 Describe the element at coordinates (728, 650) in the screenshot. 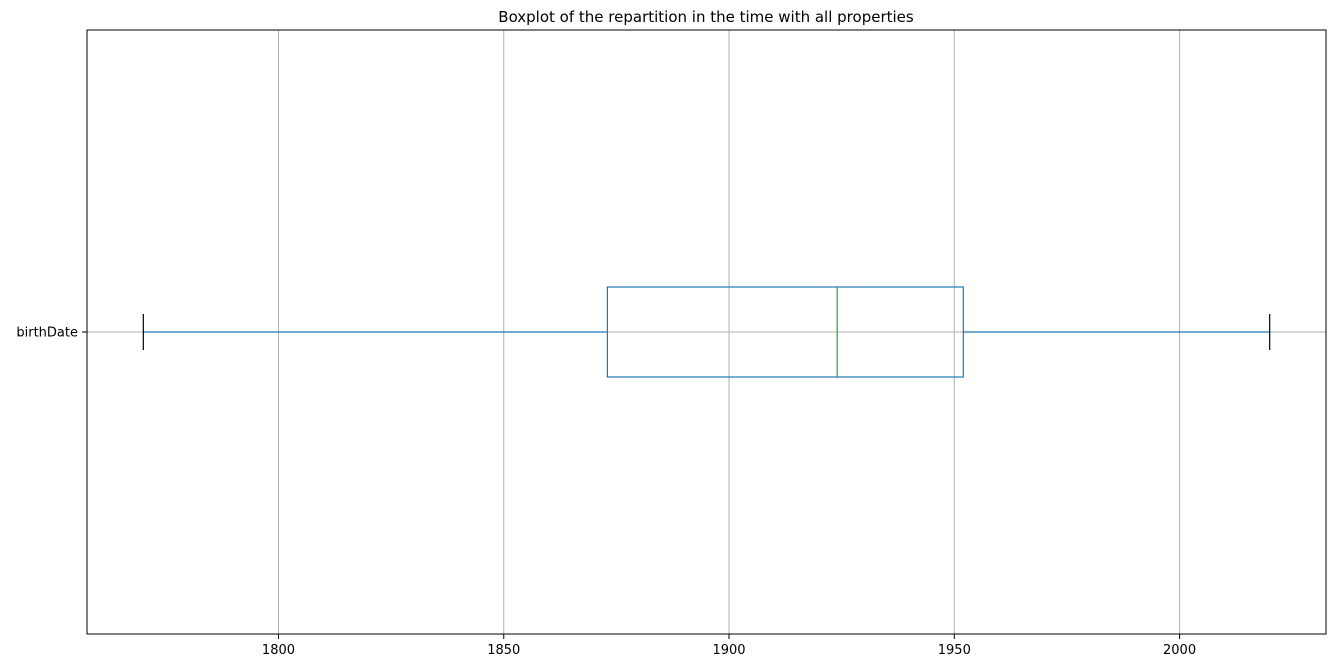

I see `x-tick-label: 1900` at that location.